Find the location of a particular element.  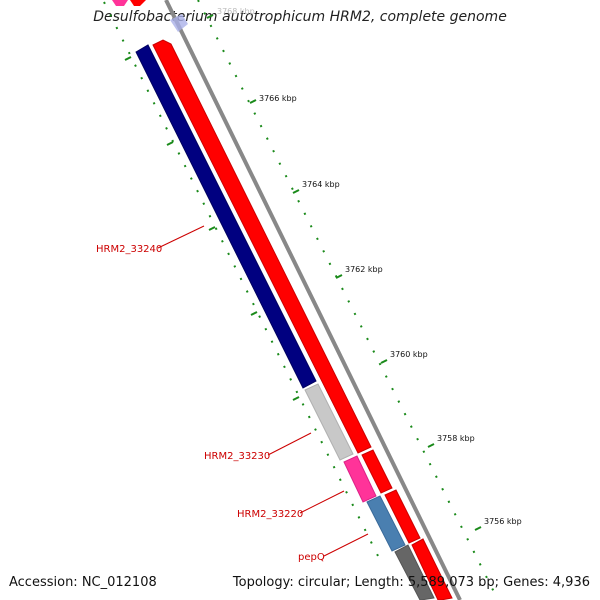

tick-label: 3760 kbp is located at coordinates (409, 354).